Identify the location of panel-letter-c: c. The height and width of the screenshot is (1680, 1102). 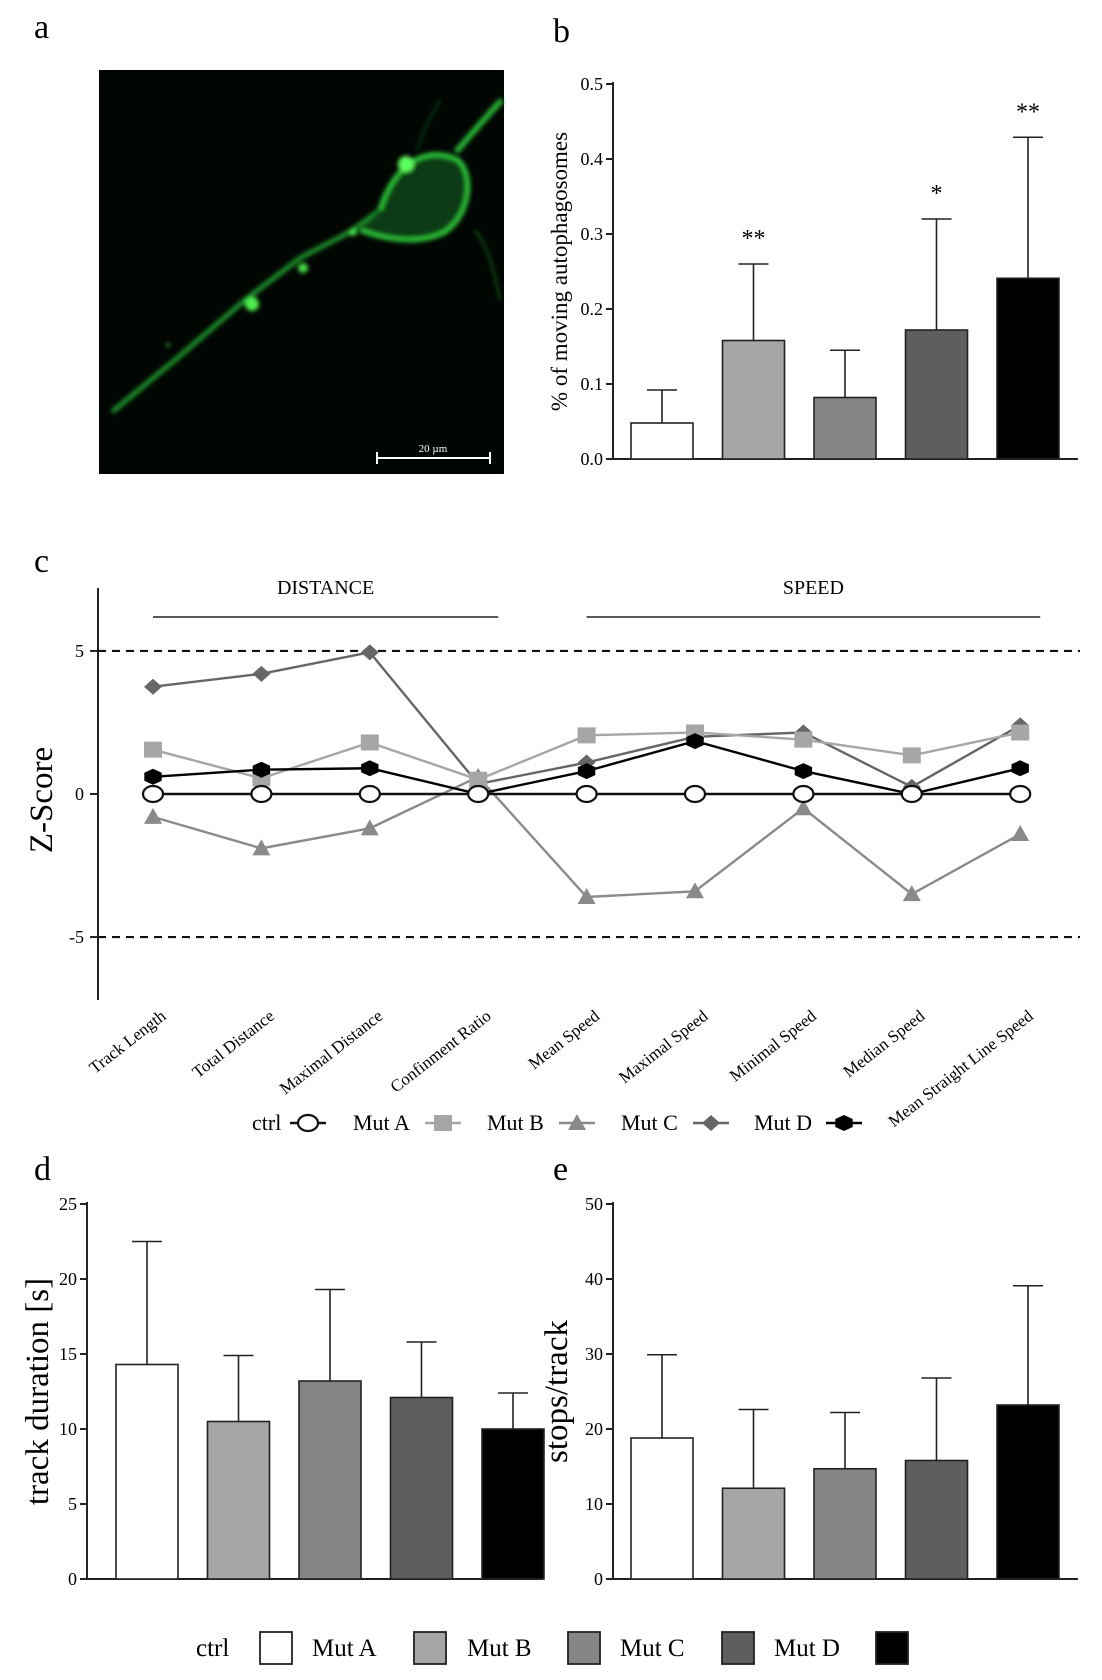
(41, 561).